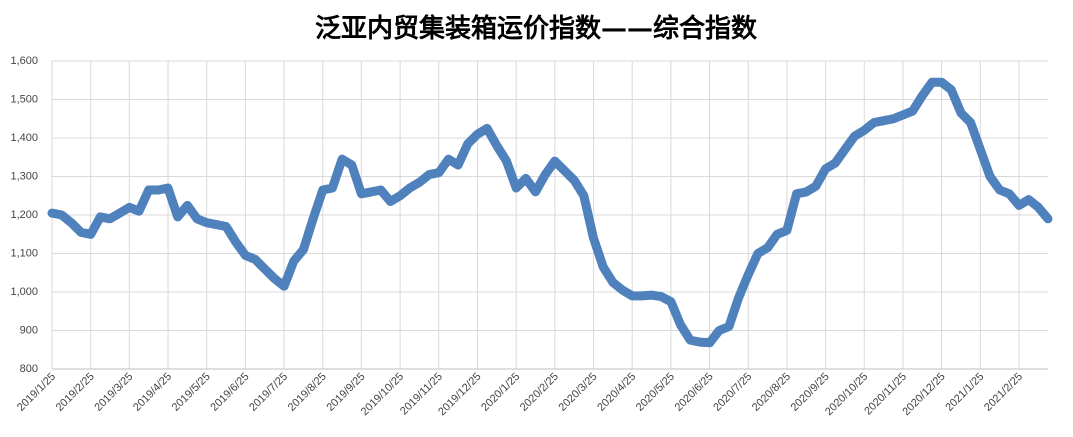  I want to click on x-tick-label: 2020/6/25, so click(694, 392).